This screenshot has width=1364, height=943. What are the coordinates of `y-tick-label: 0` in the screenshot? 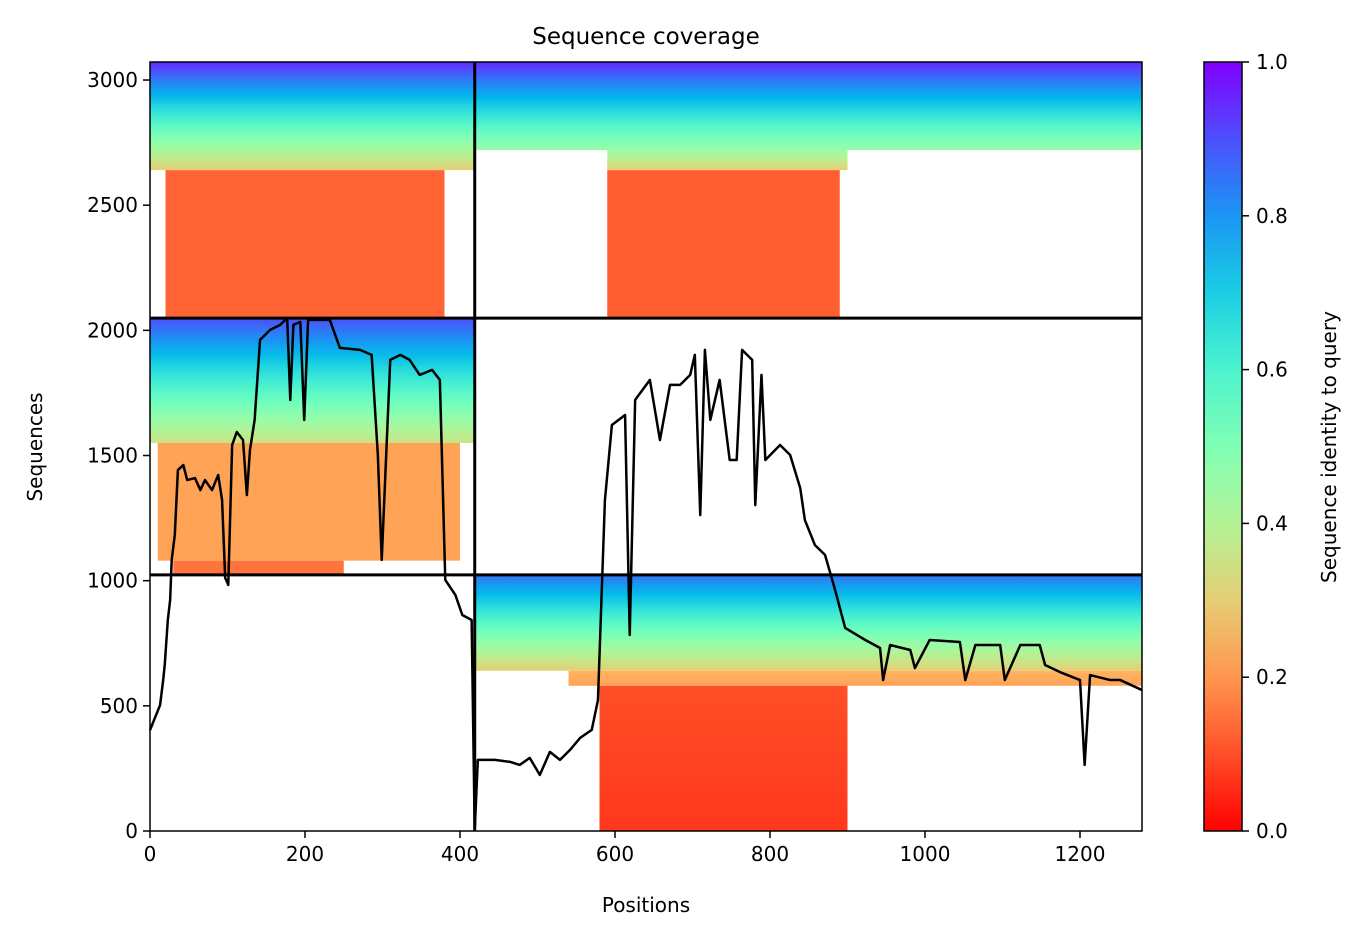 It's located at (131, 831).